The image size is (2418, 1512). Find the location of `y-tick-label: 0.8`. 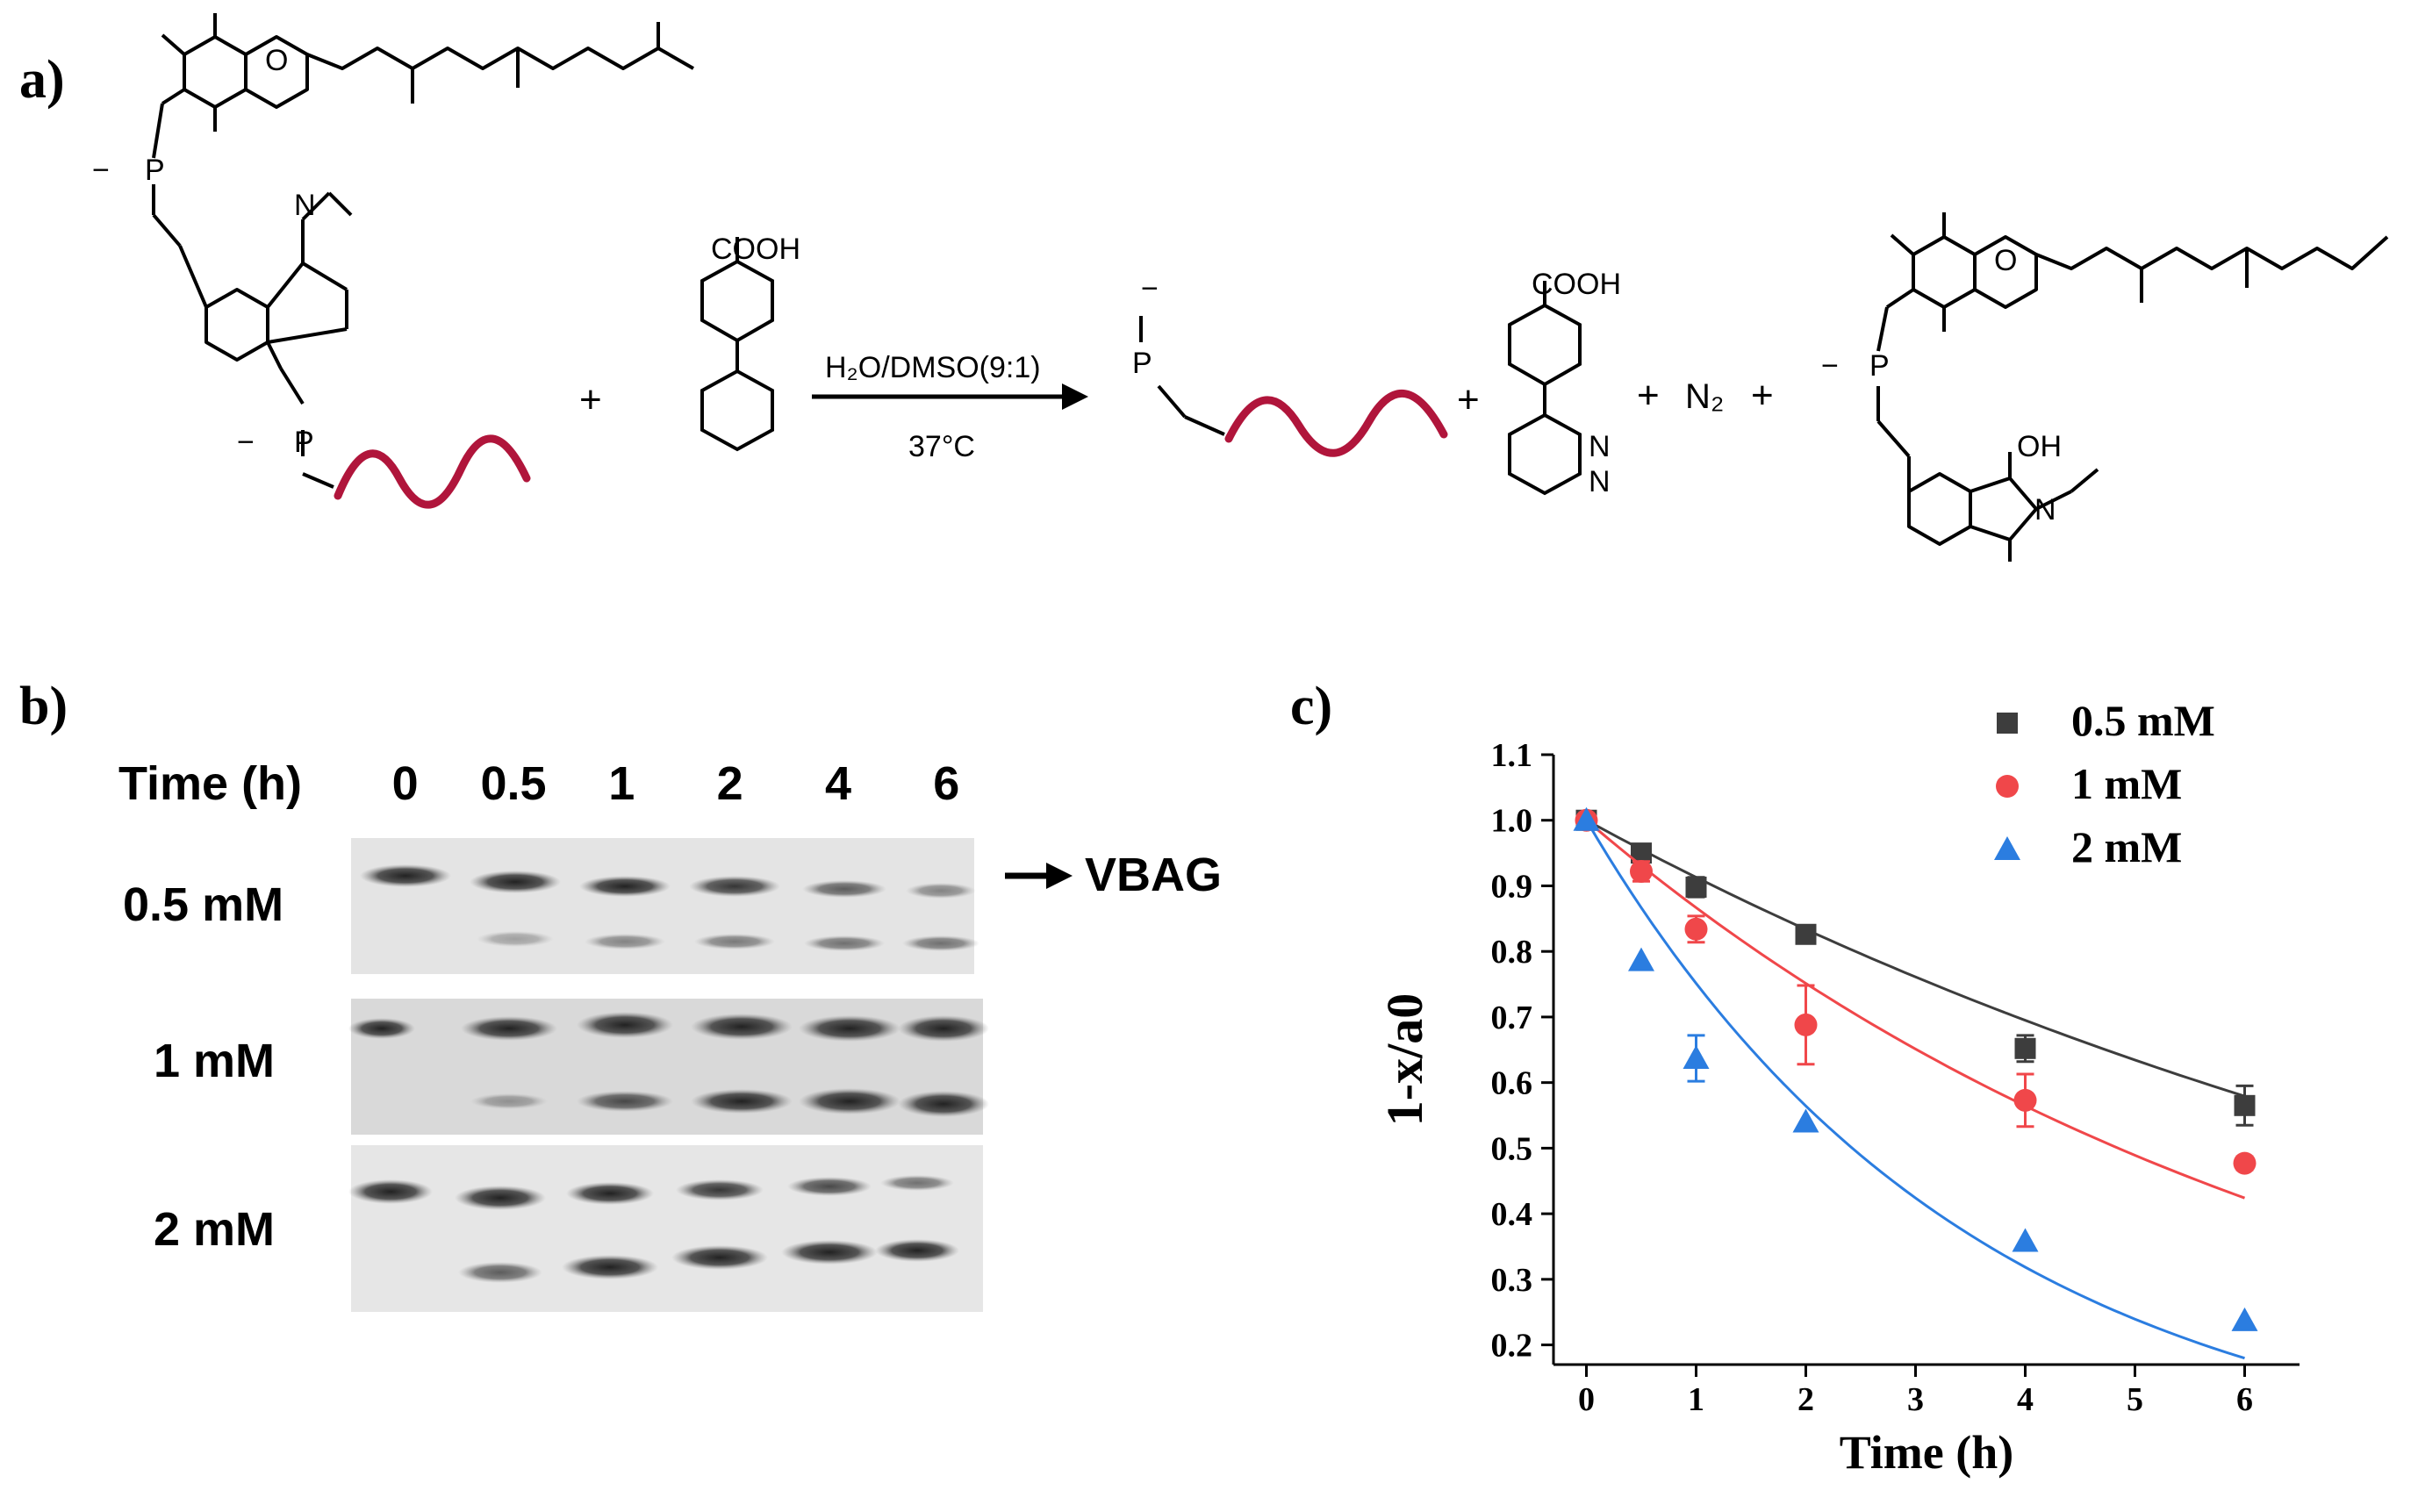

y-tick-label: 0.8 is located at coordinates (1512, 952).